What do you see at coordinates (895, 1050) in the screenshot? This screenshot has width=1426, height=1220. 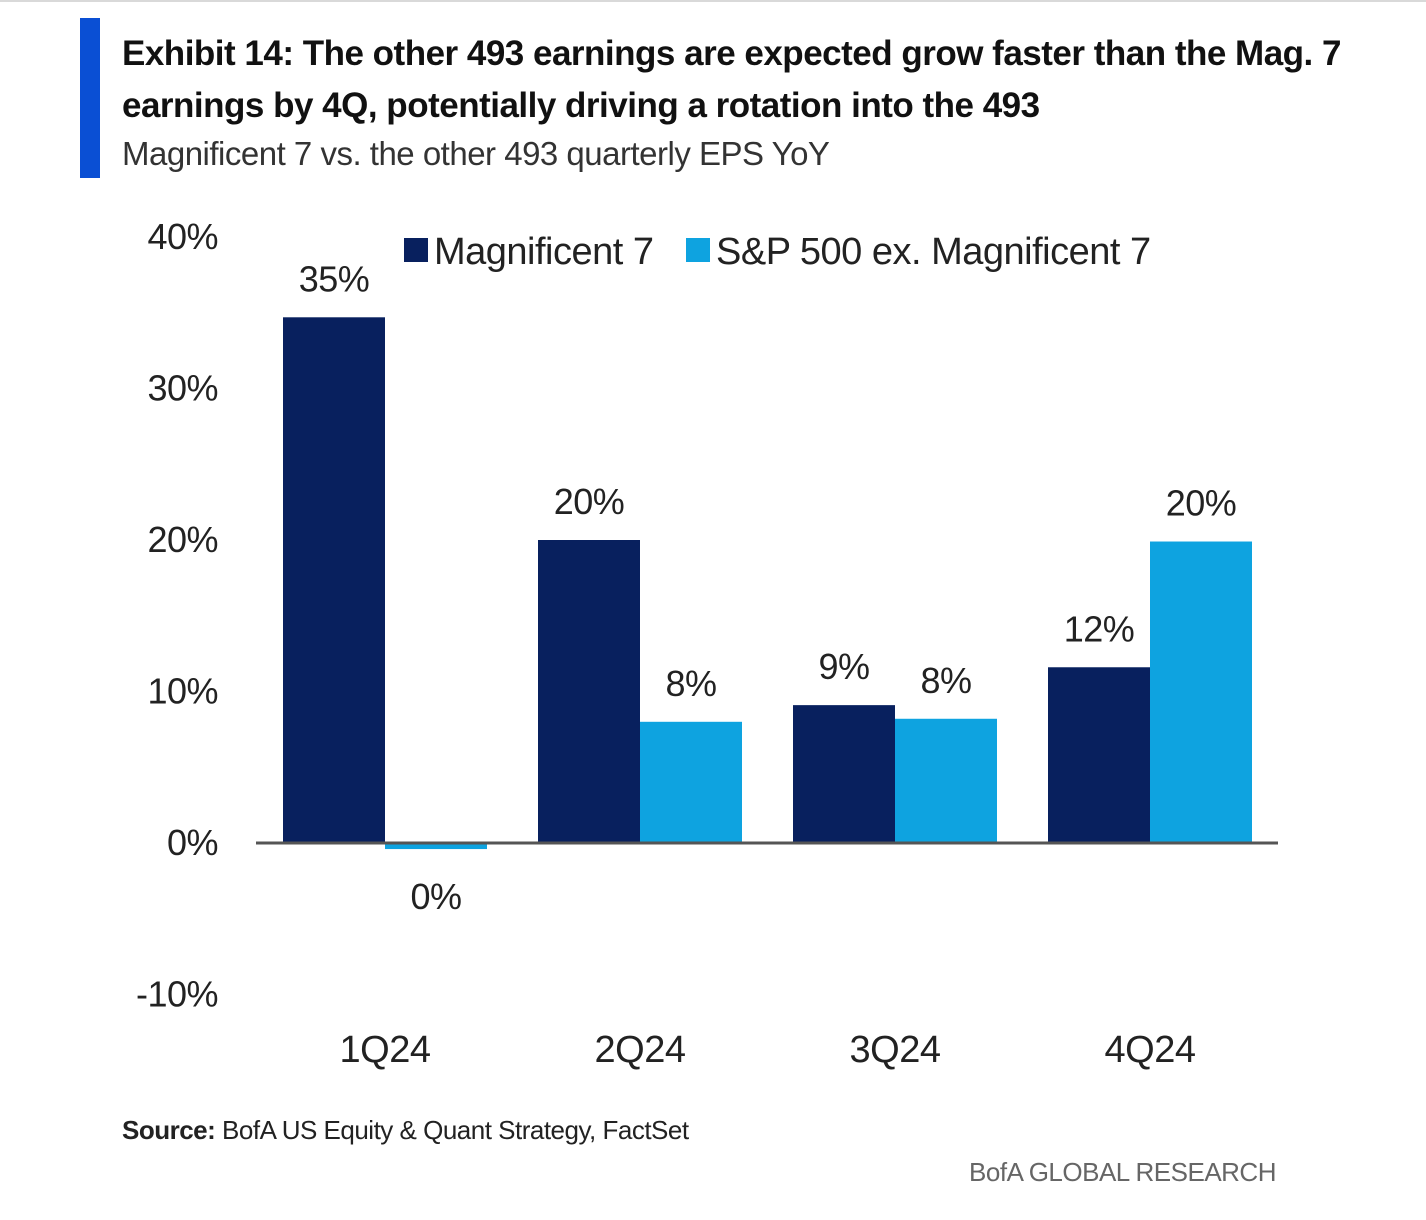 I see `x-tick-label: 3Q24` at bounding box center [895, 1050].